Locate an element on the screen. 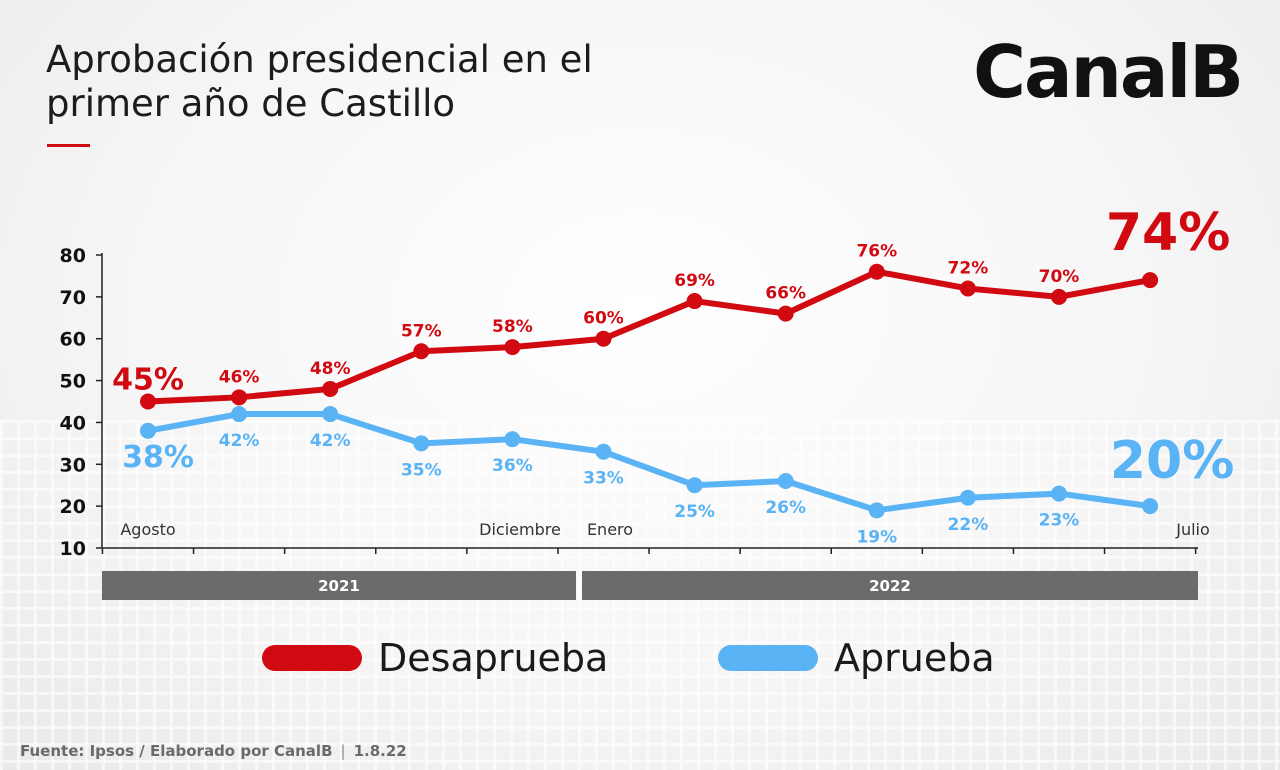 The image size is (1280, 770). title-underline is located at coordinates (68, 145).